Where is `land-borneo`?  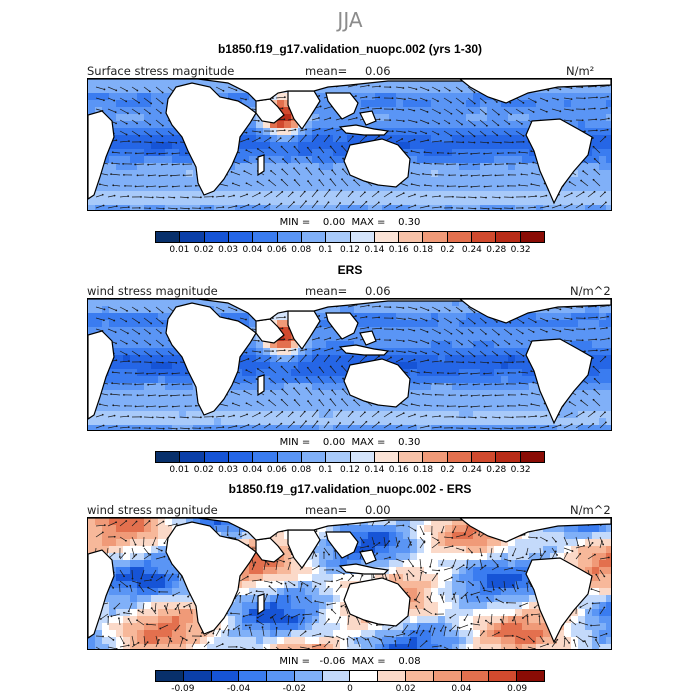
land-borneo is located at coordinates (368, 118).